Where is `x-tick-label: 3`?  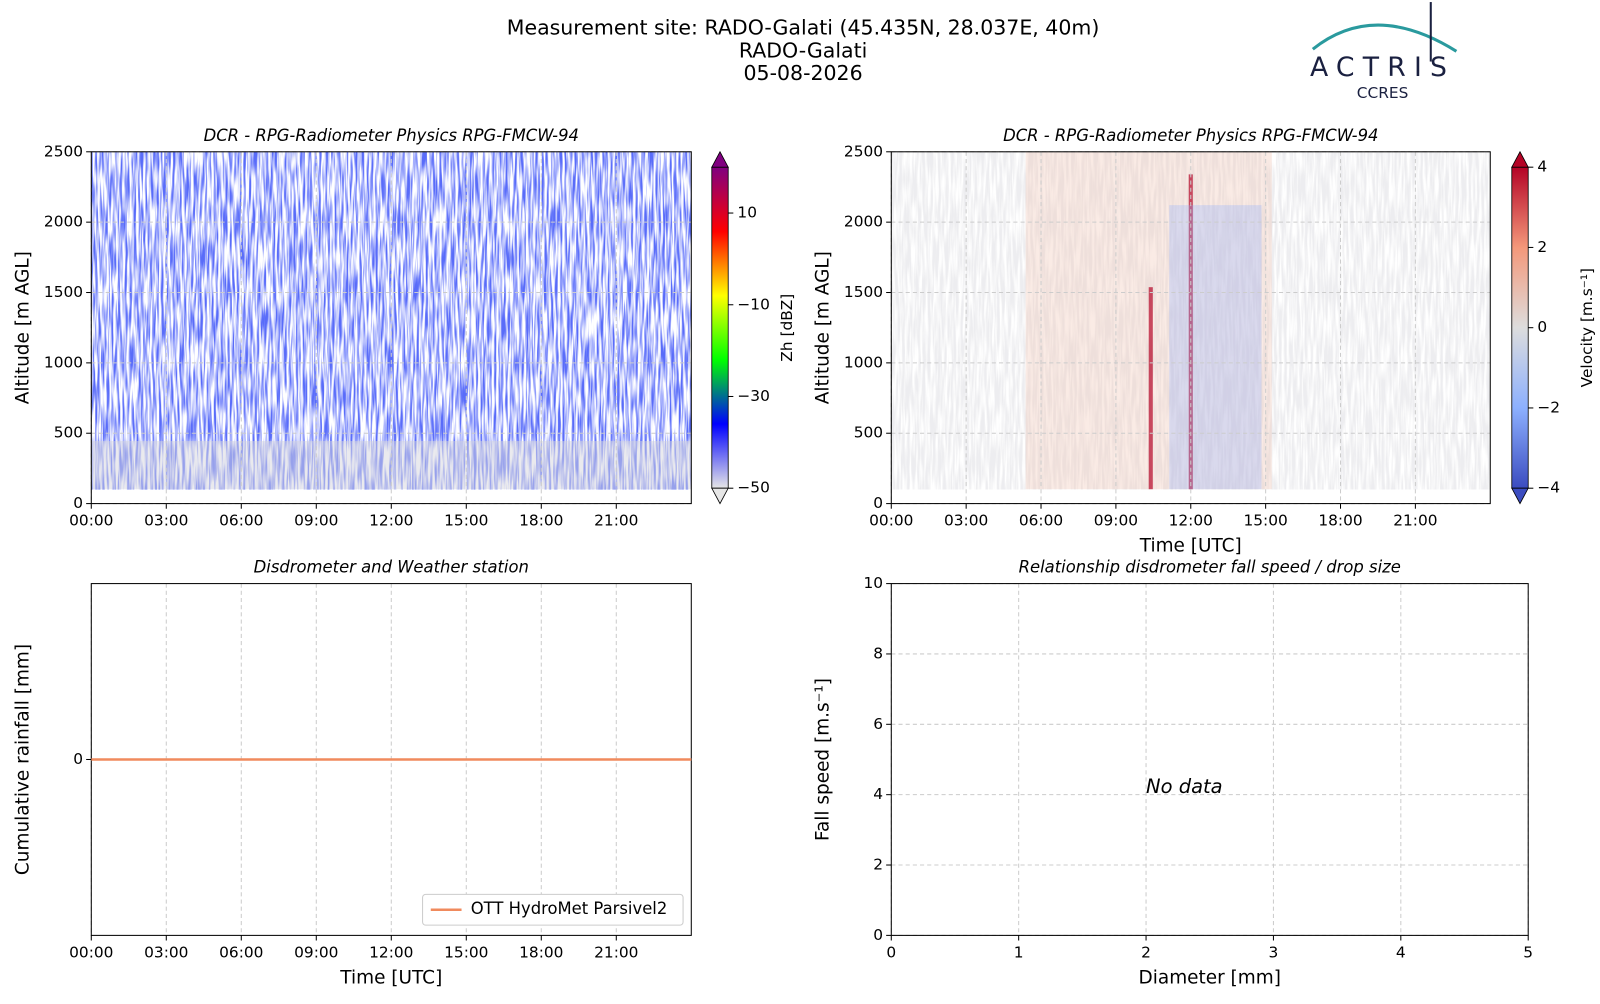 x-tick-label: 3 is located at coordinates (1274, 952).